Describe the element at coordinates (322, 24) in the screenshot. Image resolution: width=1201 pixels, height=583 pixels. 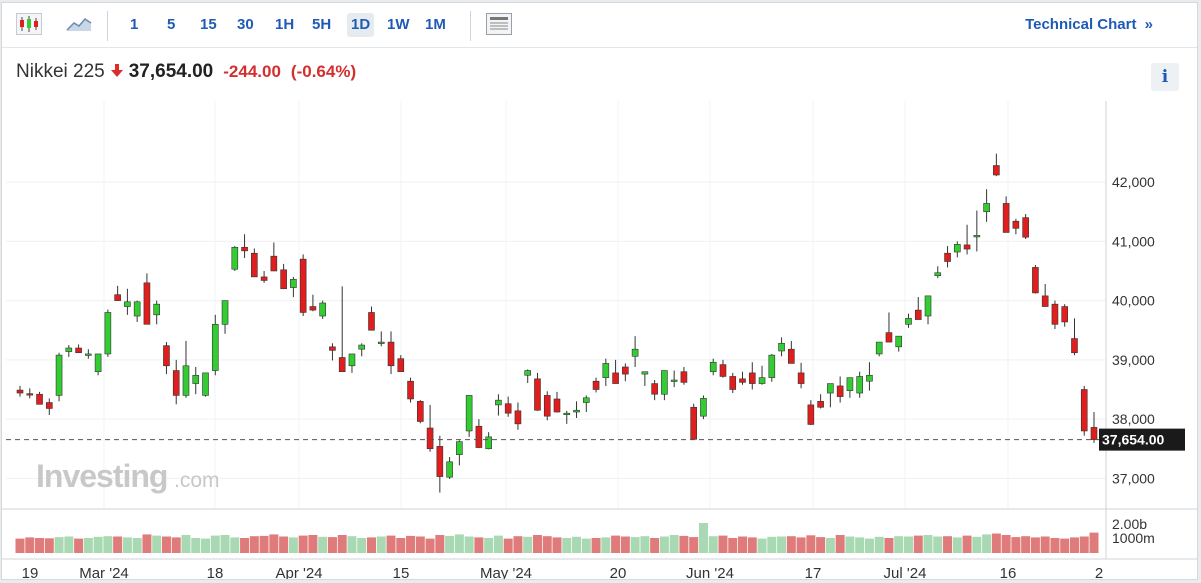
I see `interval-5h: 5H` at that location.